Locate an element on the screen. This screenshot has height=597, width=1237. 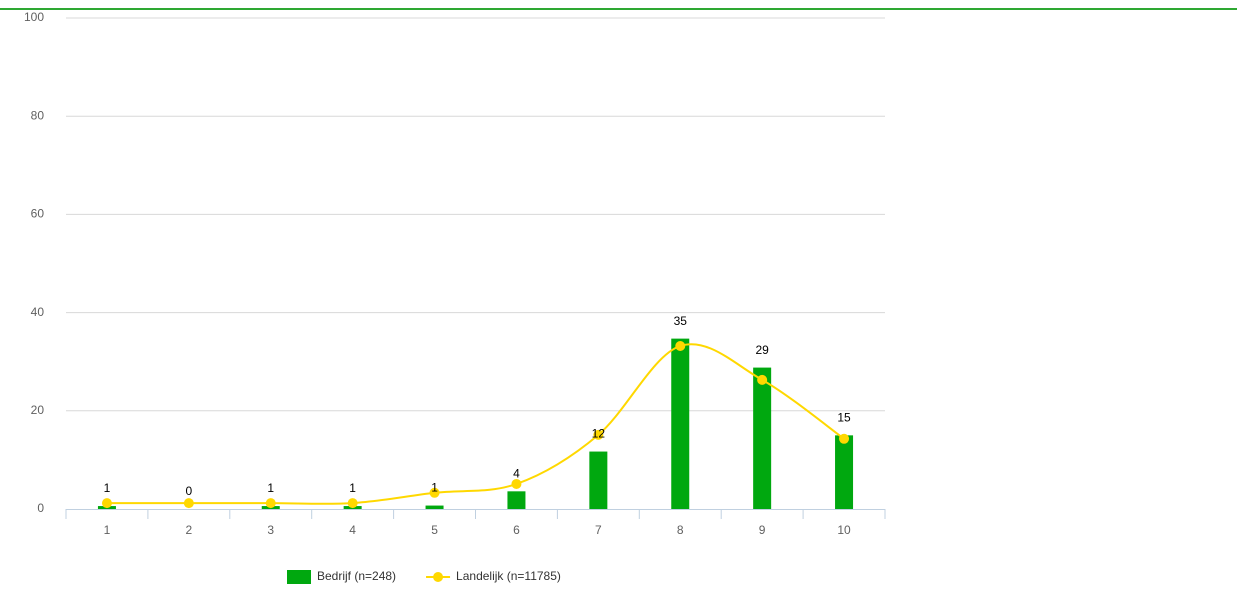
legend-label: Bedrijf (n=248) is located at coordinates (356, 576).